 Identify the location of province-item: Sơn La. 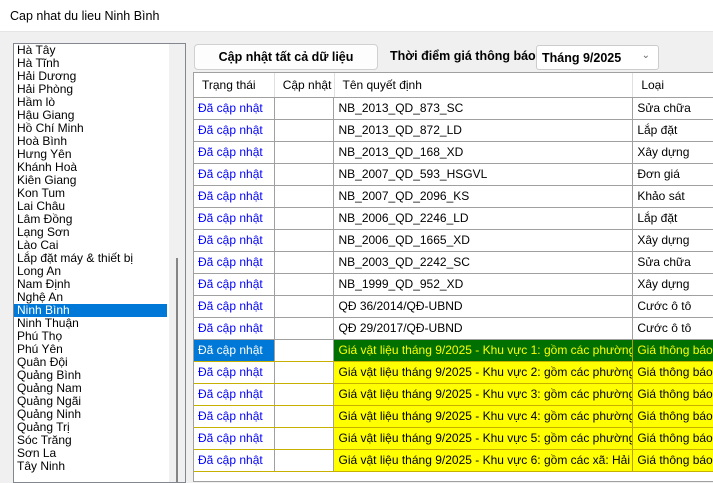
(37, 453).